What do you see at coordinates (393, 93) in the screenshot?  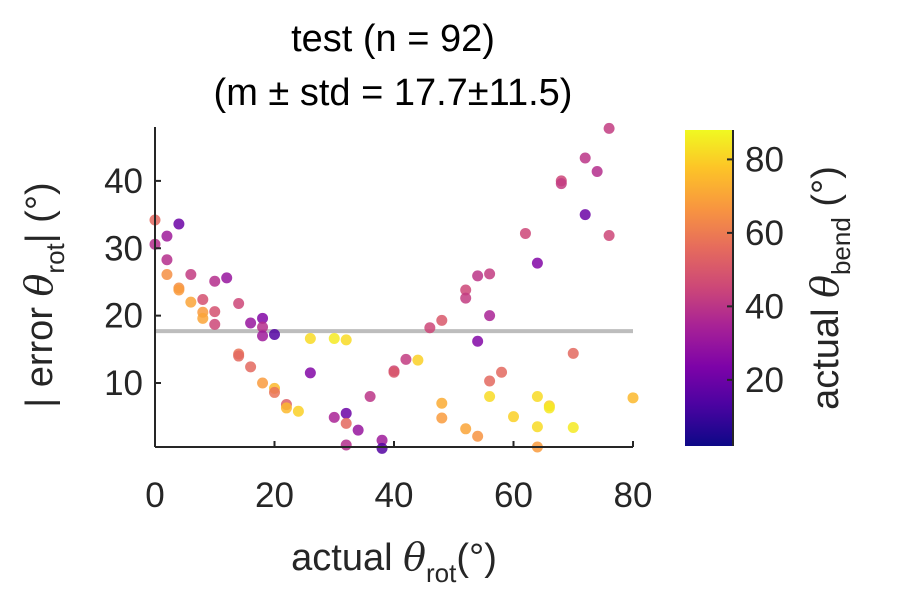 I see `chart-subtitle: (m ± std = 17.7±11.5)` at bounding box center [393, 93].